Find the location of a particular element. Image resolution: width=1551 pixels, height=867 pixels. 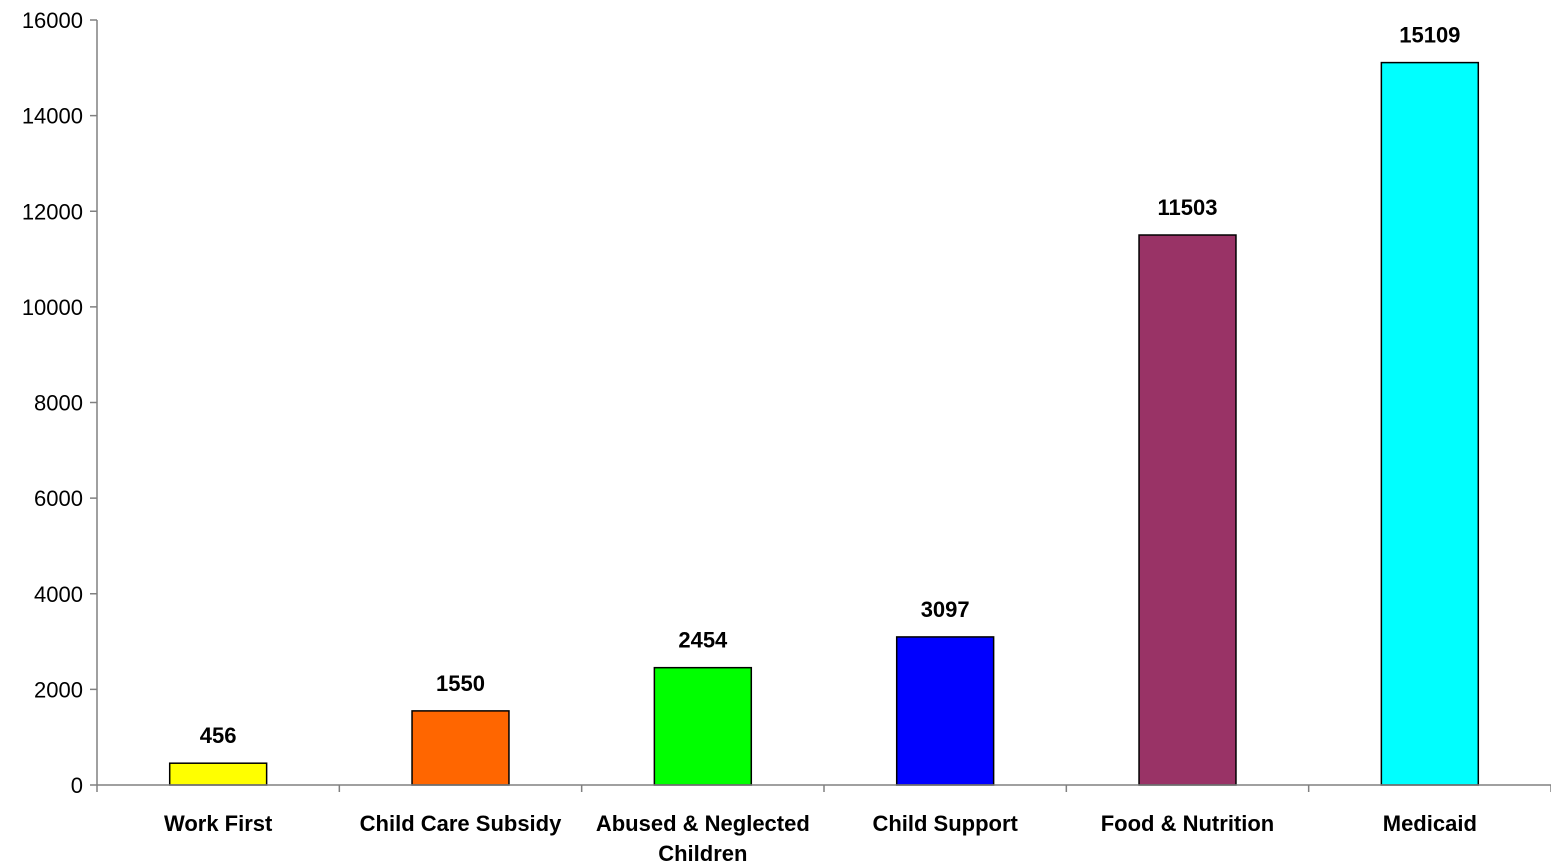

x-axis-ticks is located at coordinates (823, 788).